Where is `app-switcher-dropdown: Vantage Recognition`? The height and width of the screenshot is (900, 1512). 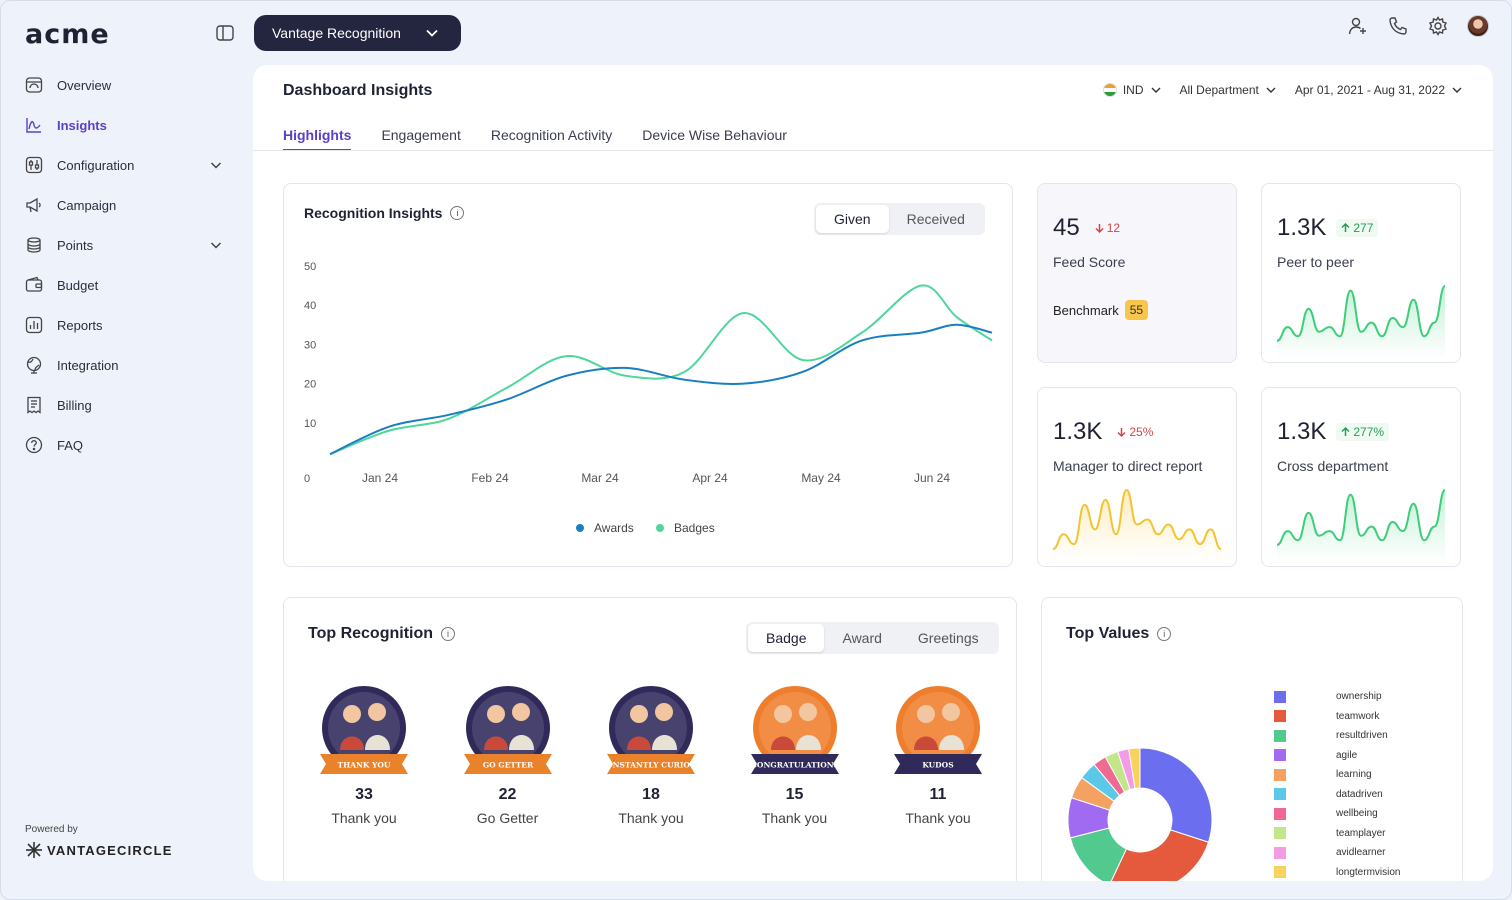 app-switcher-dropdown: Vantage Recognition is located at coordinates (357, 33).